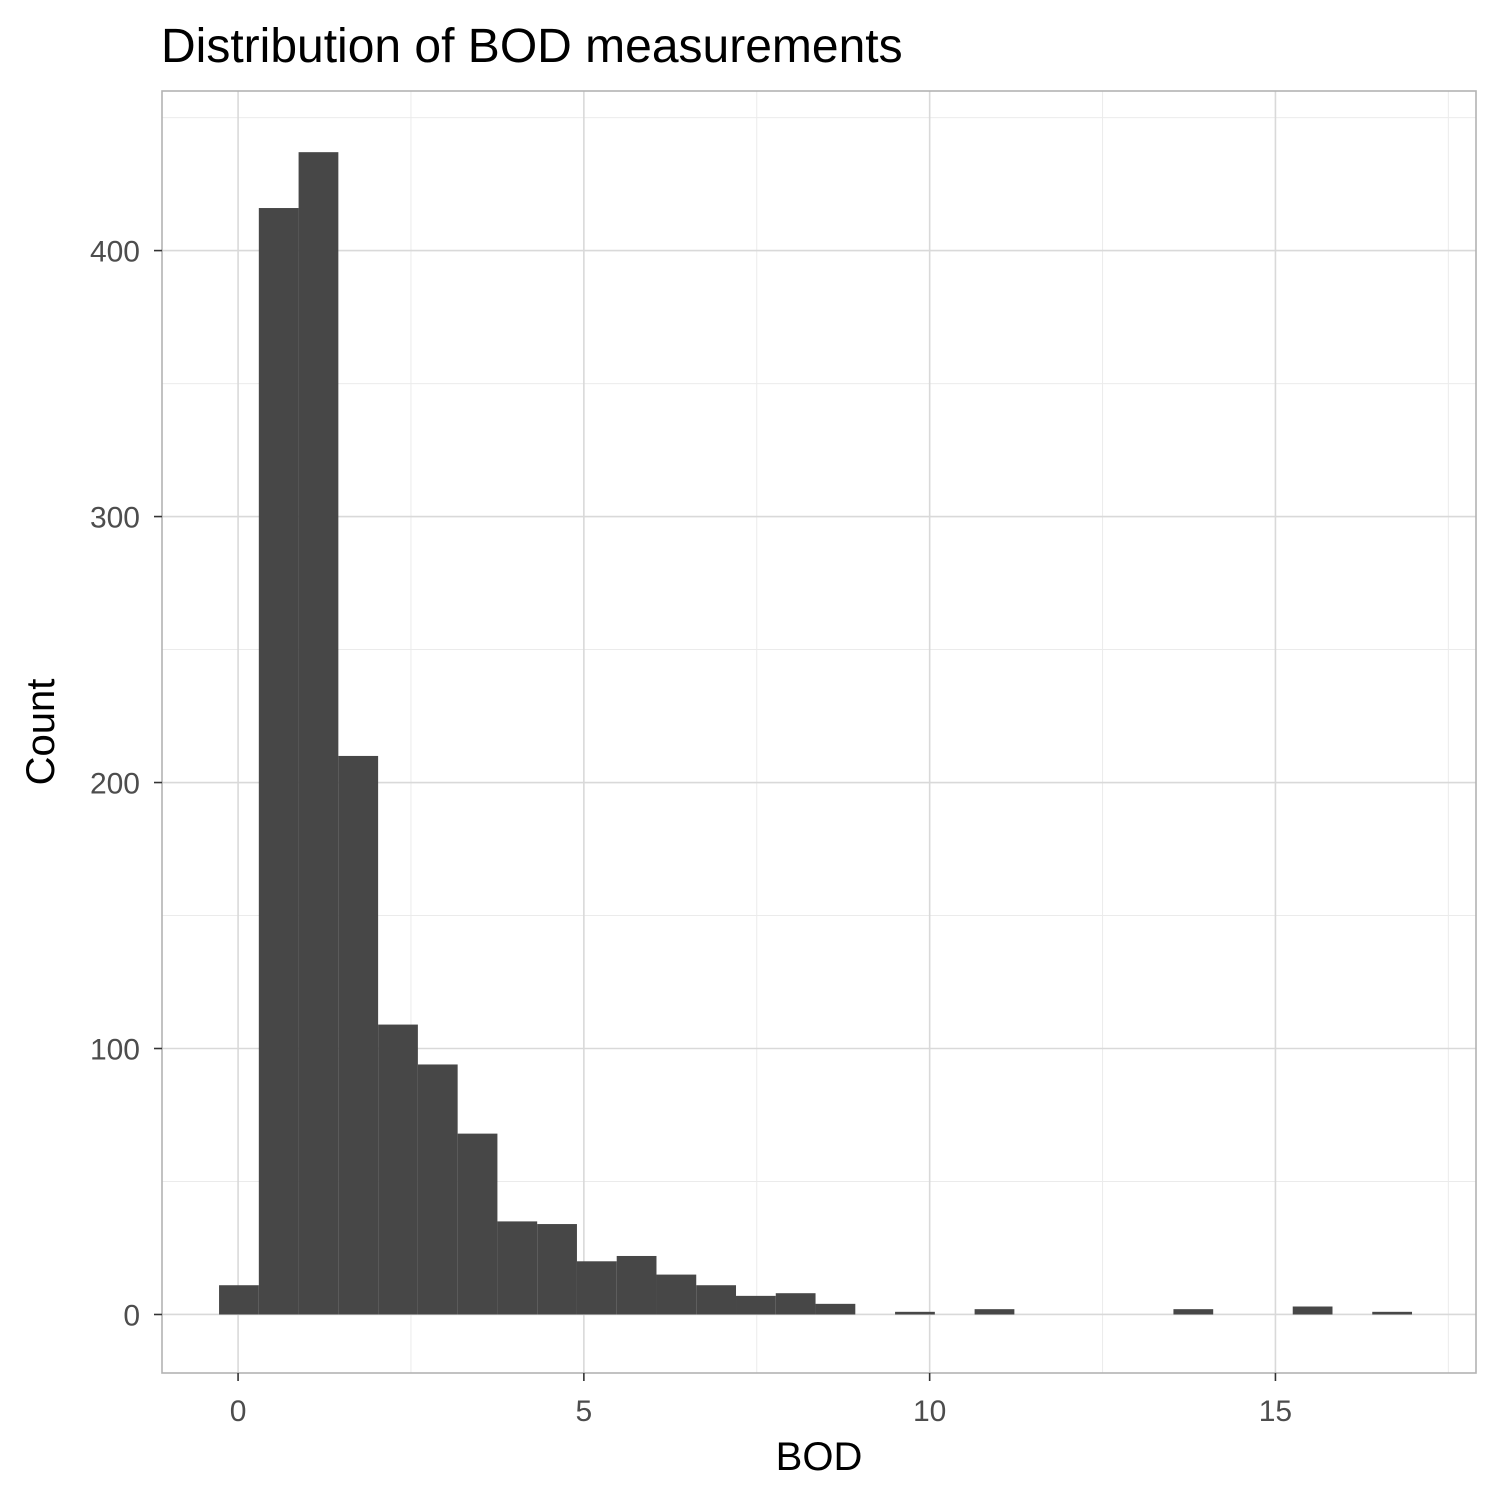 The width and height of the screenshot is (1500, 1500). What do you see at coordinates (1275, 1411) in the screenshot?
I see `x-tick-label: 15` at bounding box center [1275, 1411].